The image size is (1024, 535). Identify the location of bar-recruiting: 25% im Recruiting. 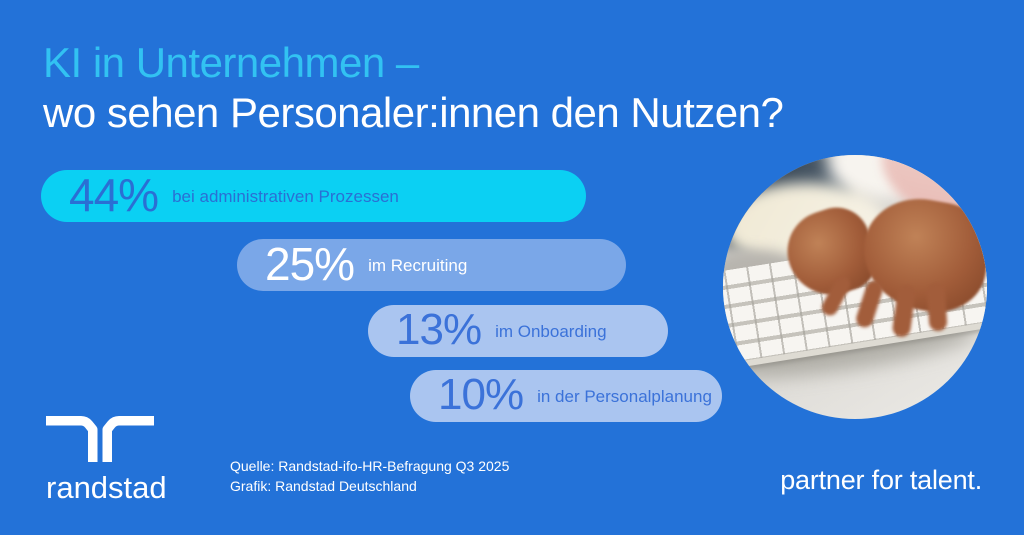
(431, 265).